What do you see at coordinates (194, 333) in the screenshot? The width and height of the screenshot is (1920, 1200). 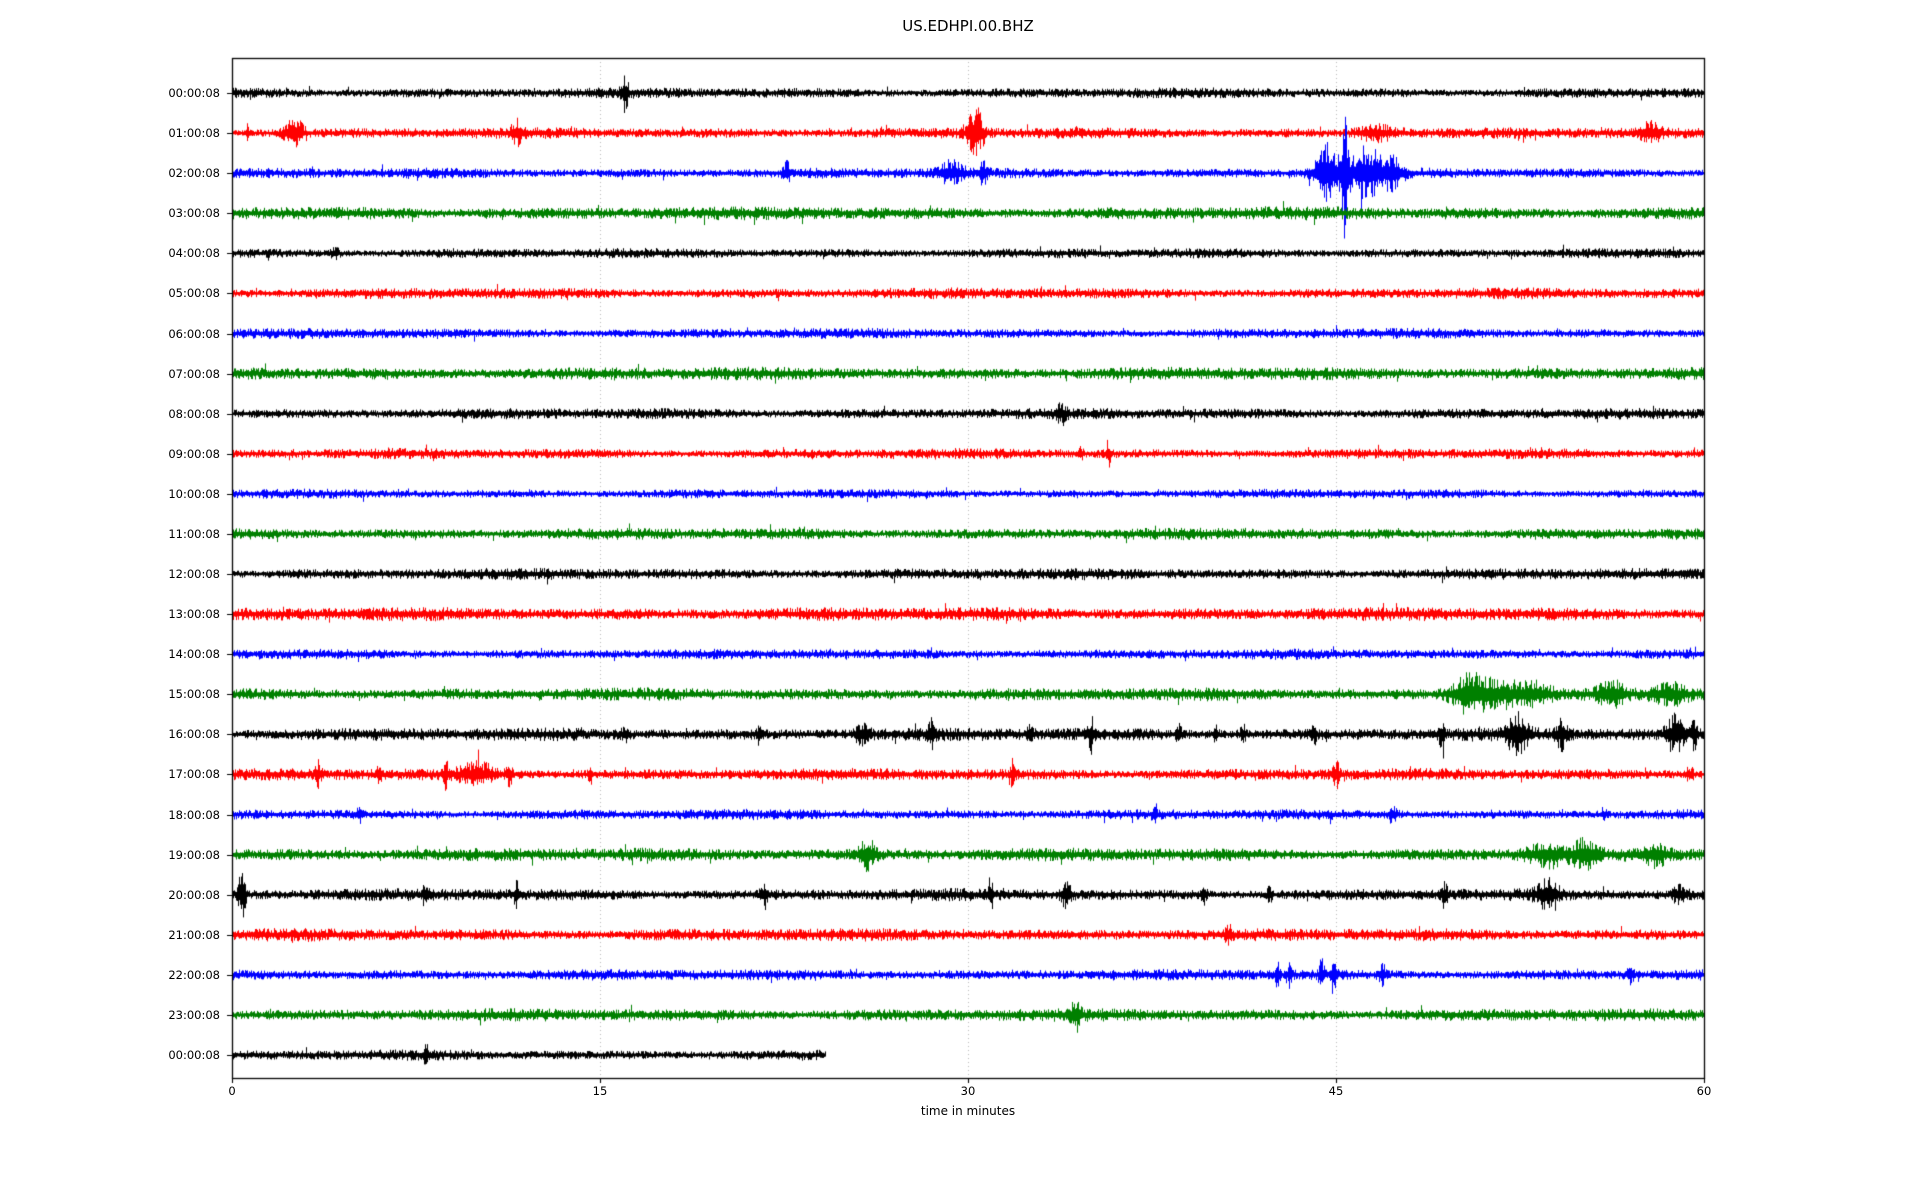 I see `row-time-label: 06:00:08` at bounding box center [194, 333].